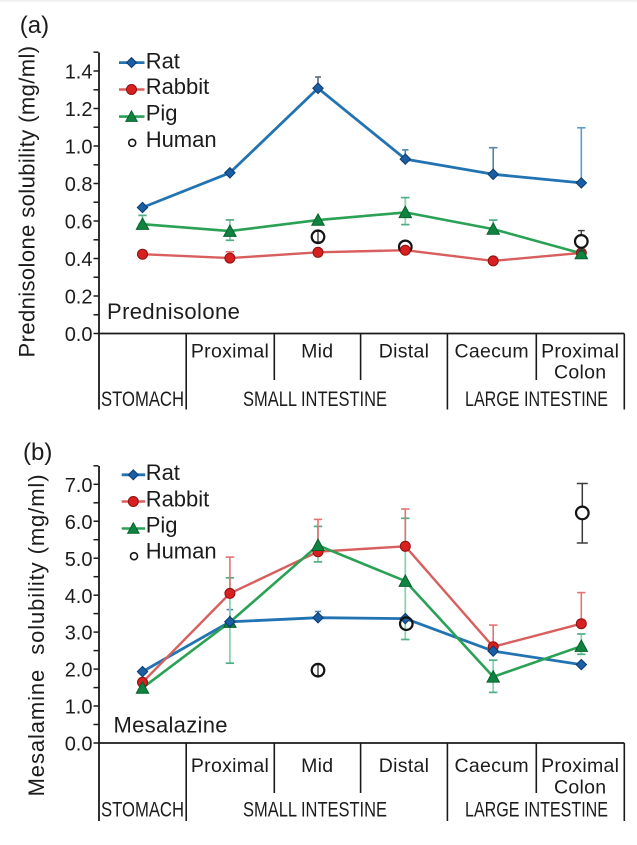 The image size is (637, 845). I want to click on svg-text: 0.4, so click(79, 260).